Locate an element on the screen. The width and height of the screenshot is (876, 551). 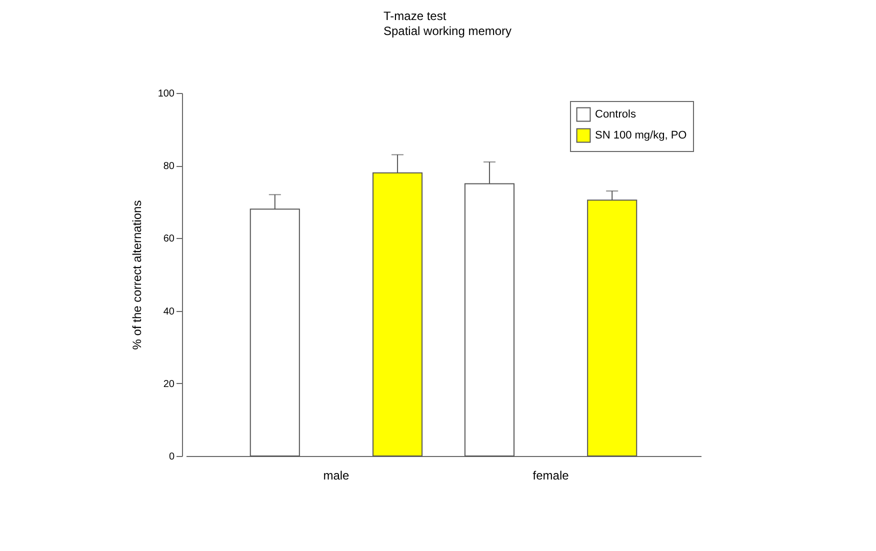
x-tick-label: female is located at coordinates (551, 475).